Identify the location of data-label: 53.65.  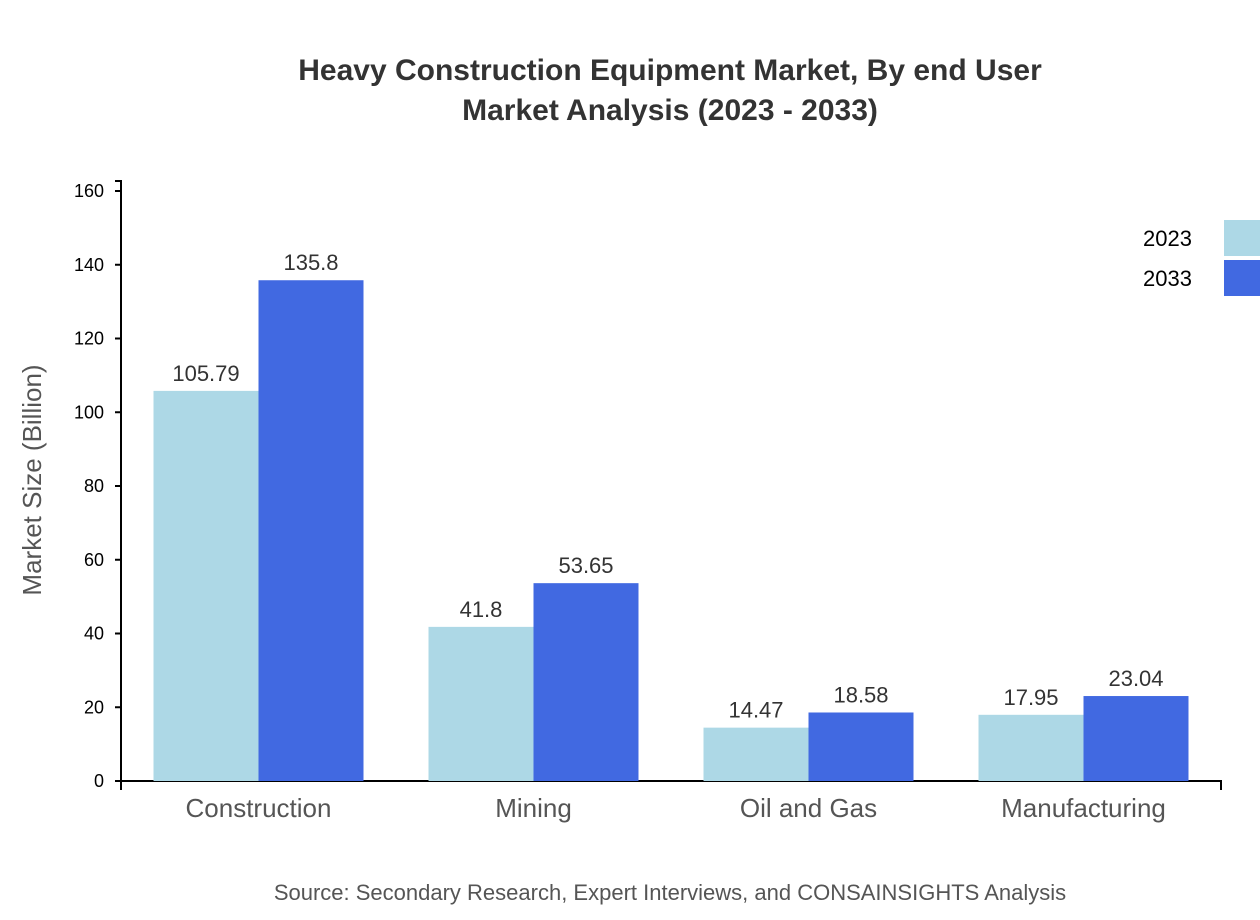
(585, 565).